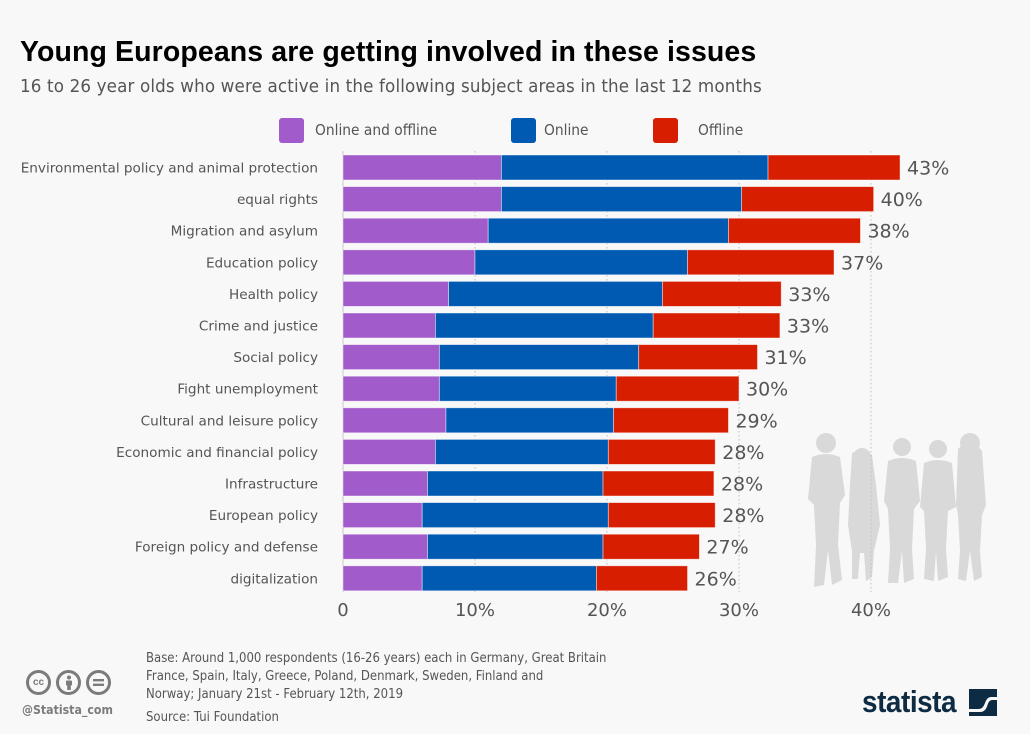  I want to click on source-note: Source: Tui Foundation, so click(212, 717).